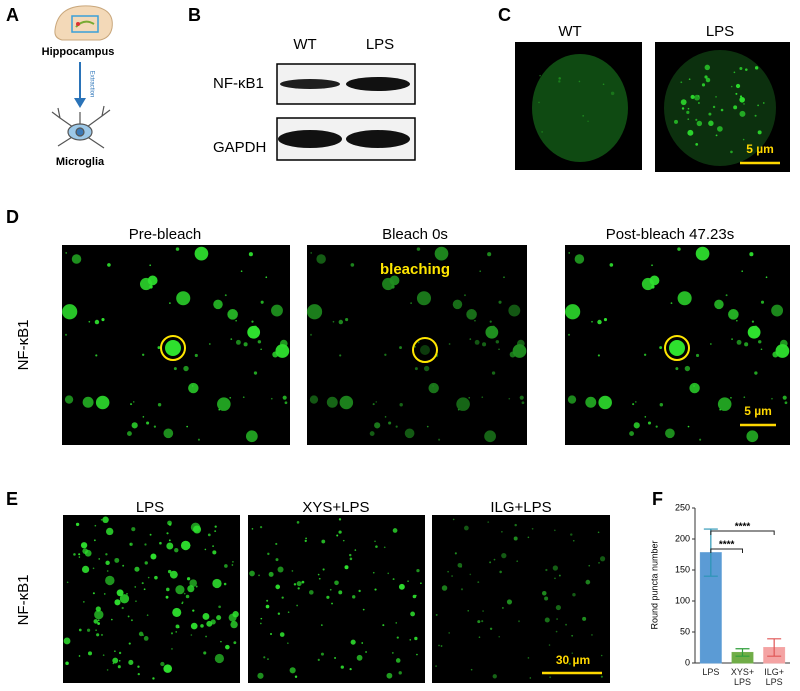 This screenshot has width=800, height=691. Describe the element at coordinates (194, 15) in the screenshot. I see `panel-label: B` at that location.